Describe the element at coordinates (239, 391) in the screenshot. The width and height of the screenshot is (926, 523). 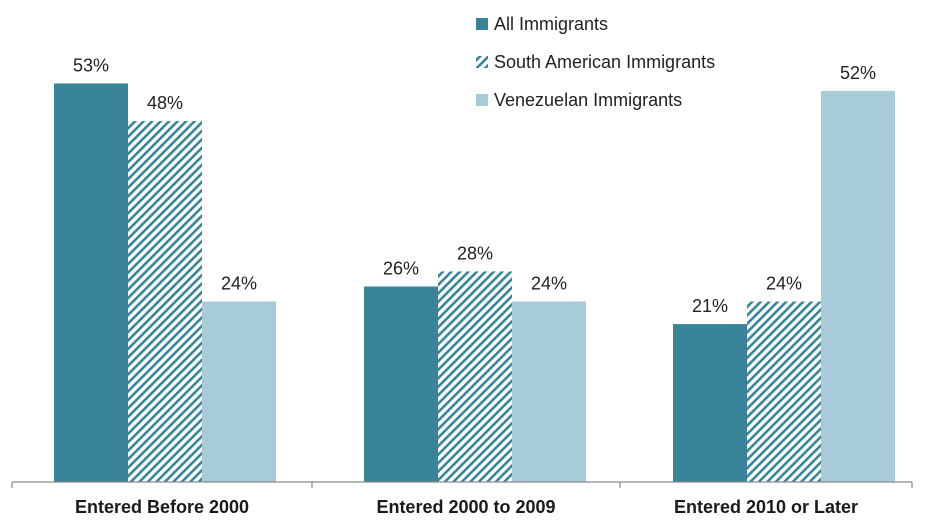
I see `bar-venezuelan-immigrants-entered-before-2000` at that location.